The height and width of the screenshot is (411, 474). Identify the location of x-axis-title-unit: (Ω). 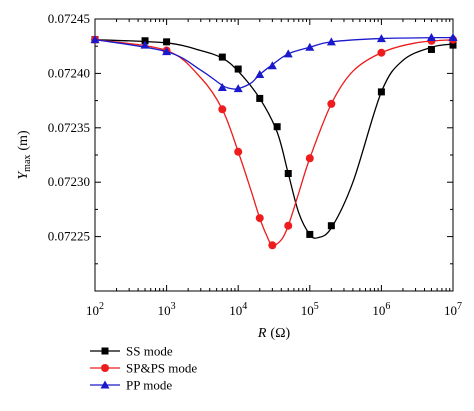
(280, 333).